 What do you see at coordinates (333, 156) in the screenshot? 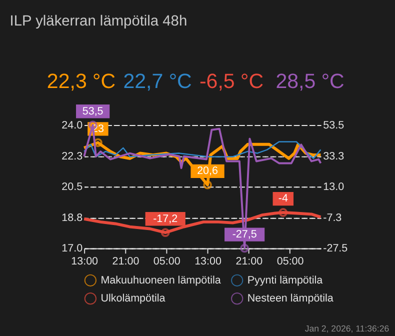
I see `y2-tick-label: 33.3` at bounding box center [333, 156].